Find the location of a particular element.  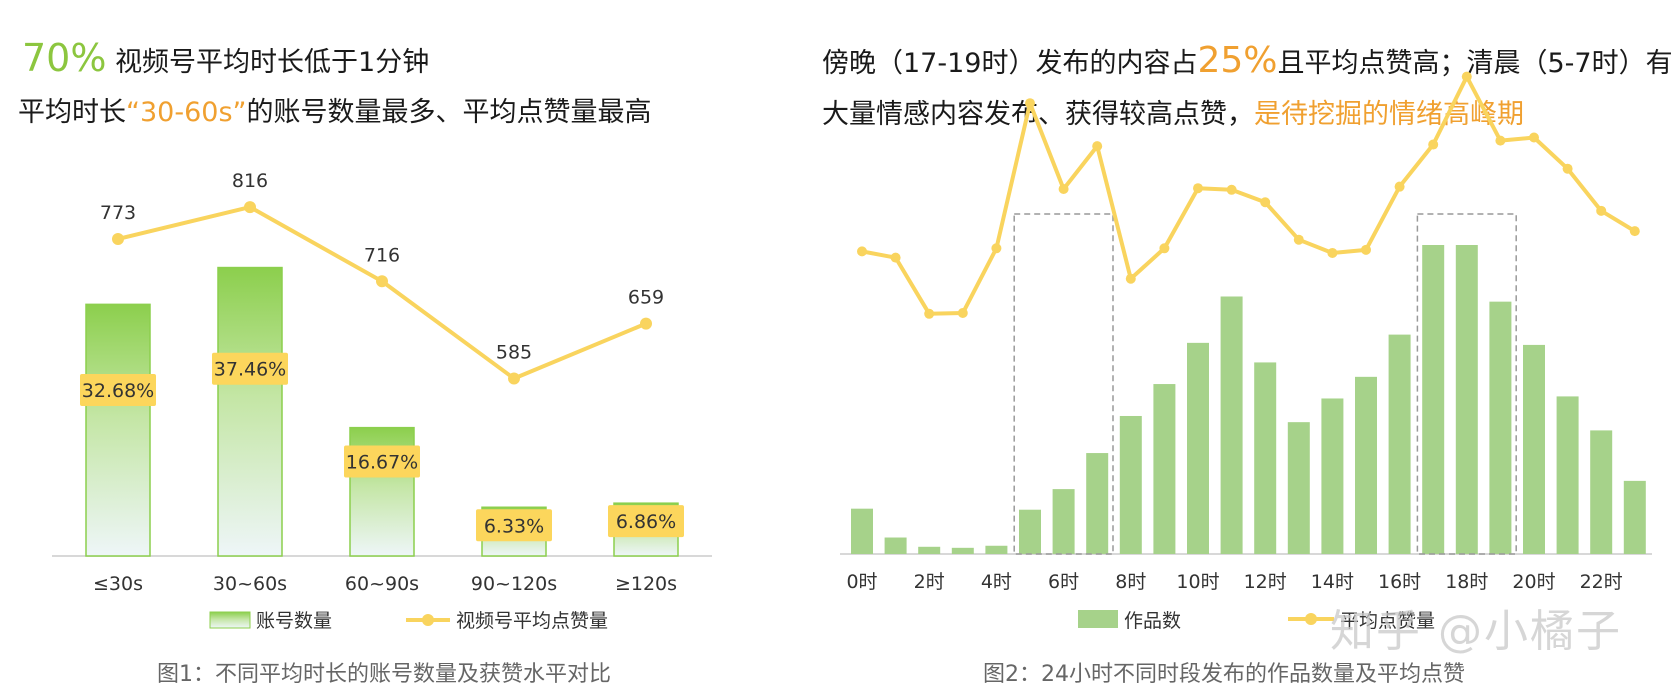

chart-2-x-tick-label: 18时 is located at coordinates (1466, 582).